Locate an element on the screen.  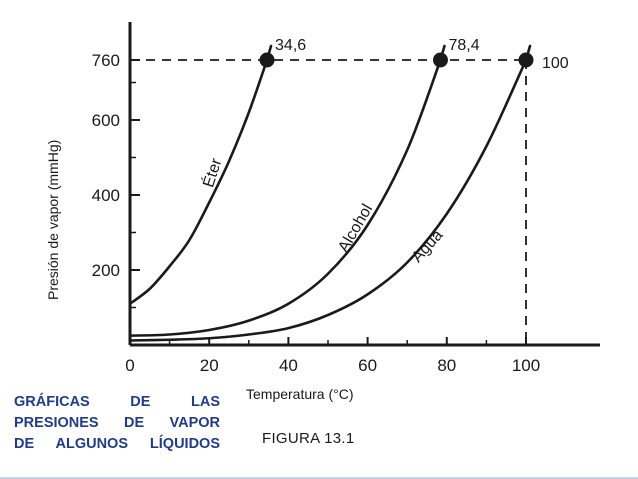
caption-line: GRÁFICAS DE LAS is located at coordinates (117, 402).